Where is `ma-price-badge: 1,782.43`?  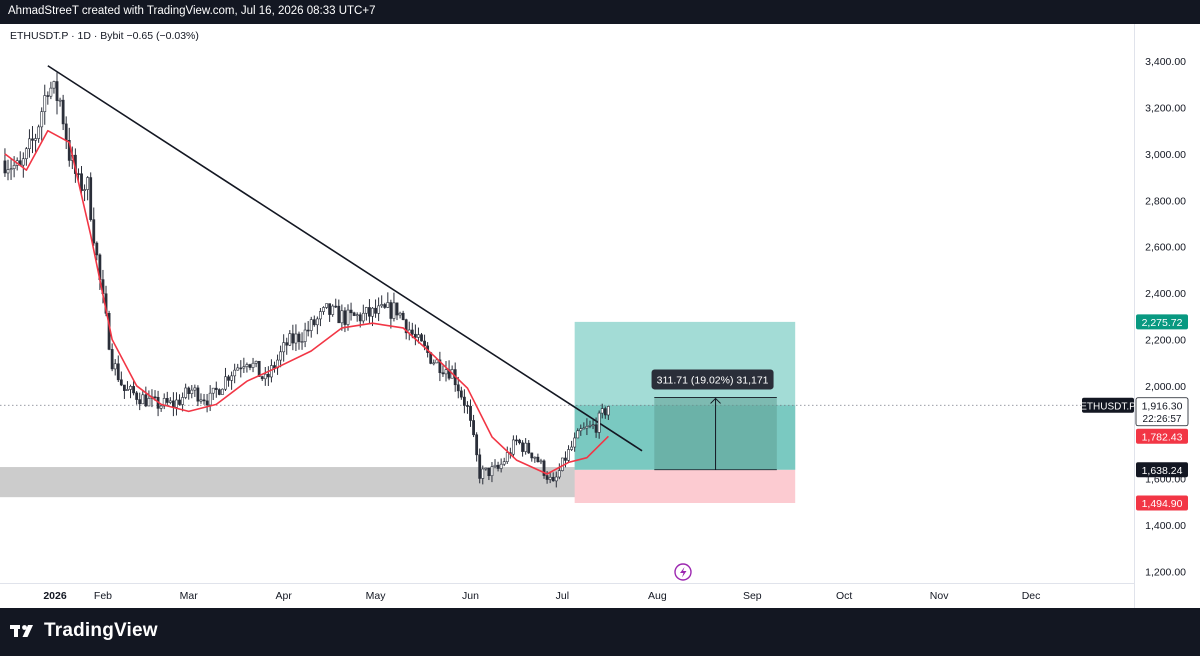 ma-price-badge: 1,782.43 is located at coordinates (1162, 437).